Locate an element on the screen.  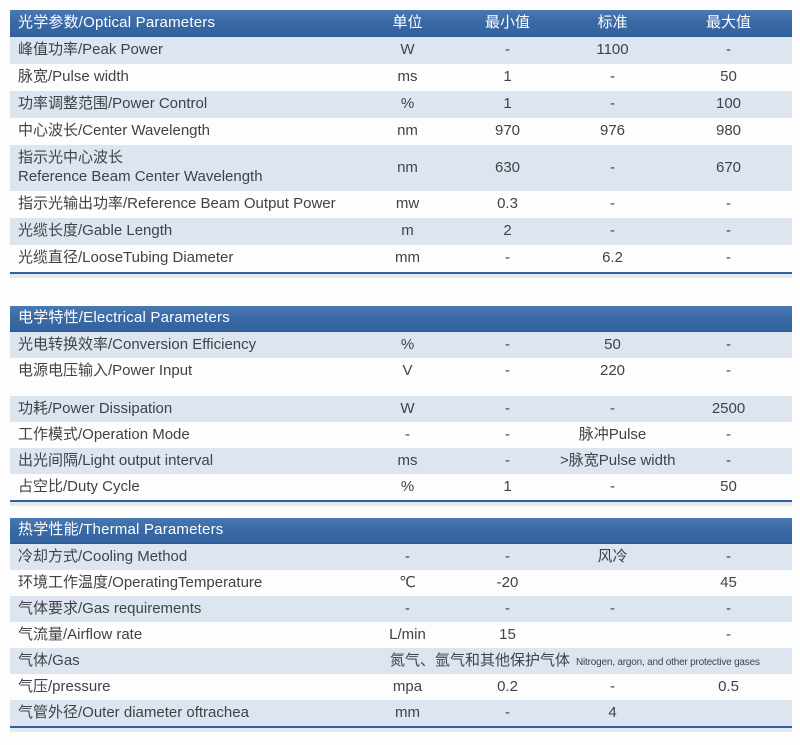
param-name-cell: 中心波长/Center Wavelength is located at coordinates (114, 131).